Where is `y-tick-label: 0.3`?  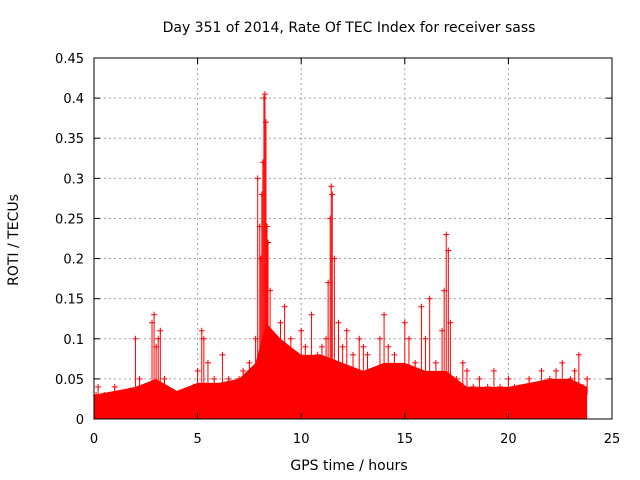 y-tick-label: 0.3 is located at coordinates (73, 179).